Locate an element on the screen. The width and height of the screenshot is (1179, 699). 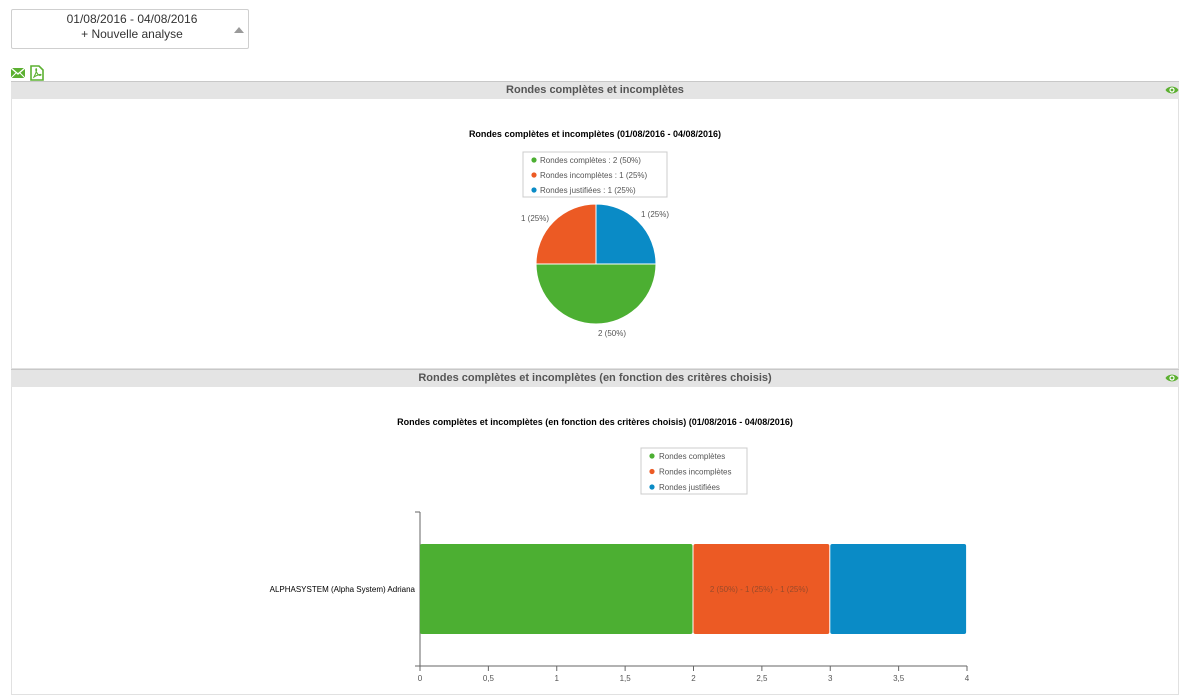
x-tick-label: 1 is located at coordinates (557, 678).